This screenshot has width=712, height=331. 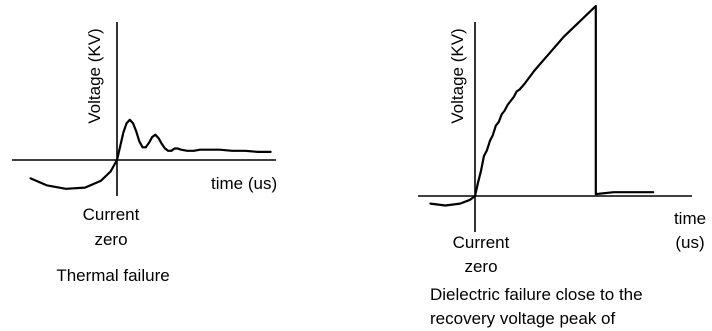 I want to click on dielectric-caption-line1: Dielectric failure close to the, so click(x=536, y=294).